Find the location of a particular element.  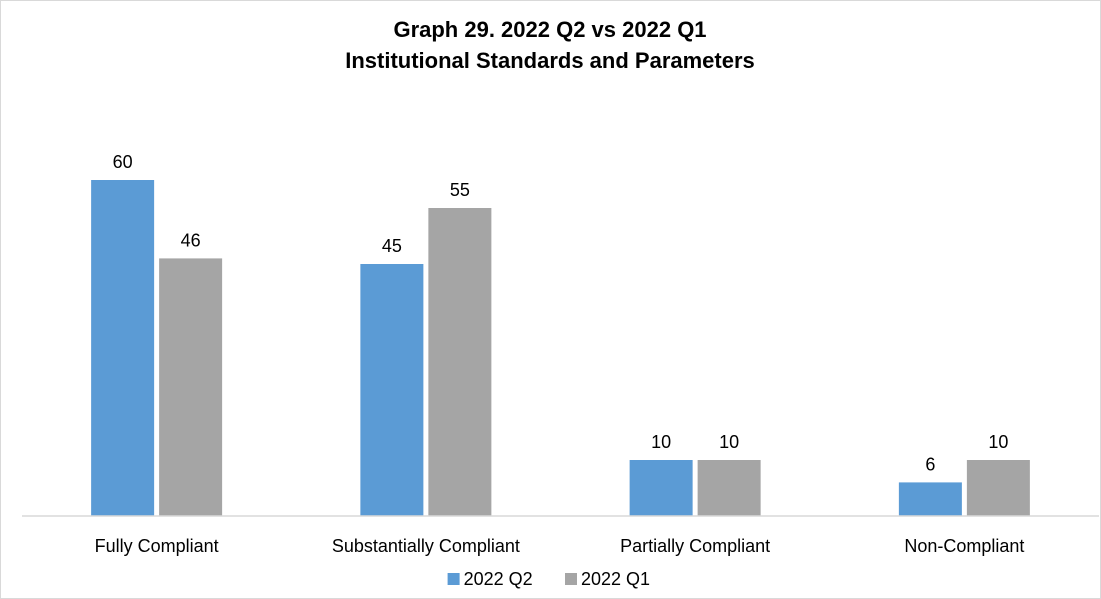

bar-2022-q2-non-compliant is located at coordinates (930, 499).